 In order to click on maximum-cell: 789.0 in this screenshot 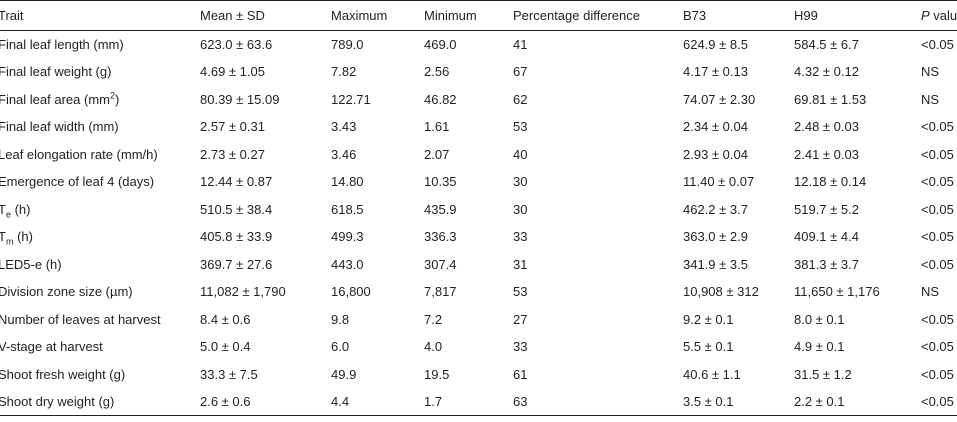, I will do `click(347, 44)`.